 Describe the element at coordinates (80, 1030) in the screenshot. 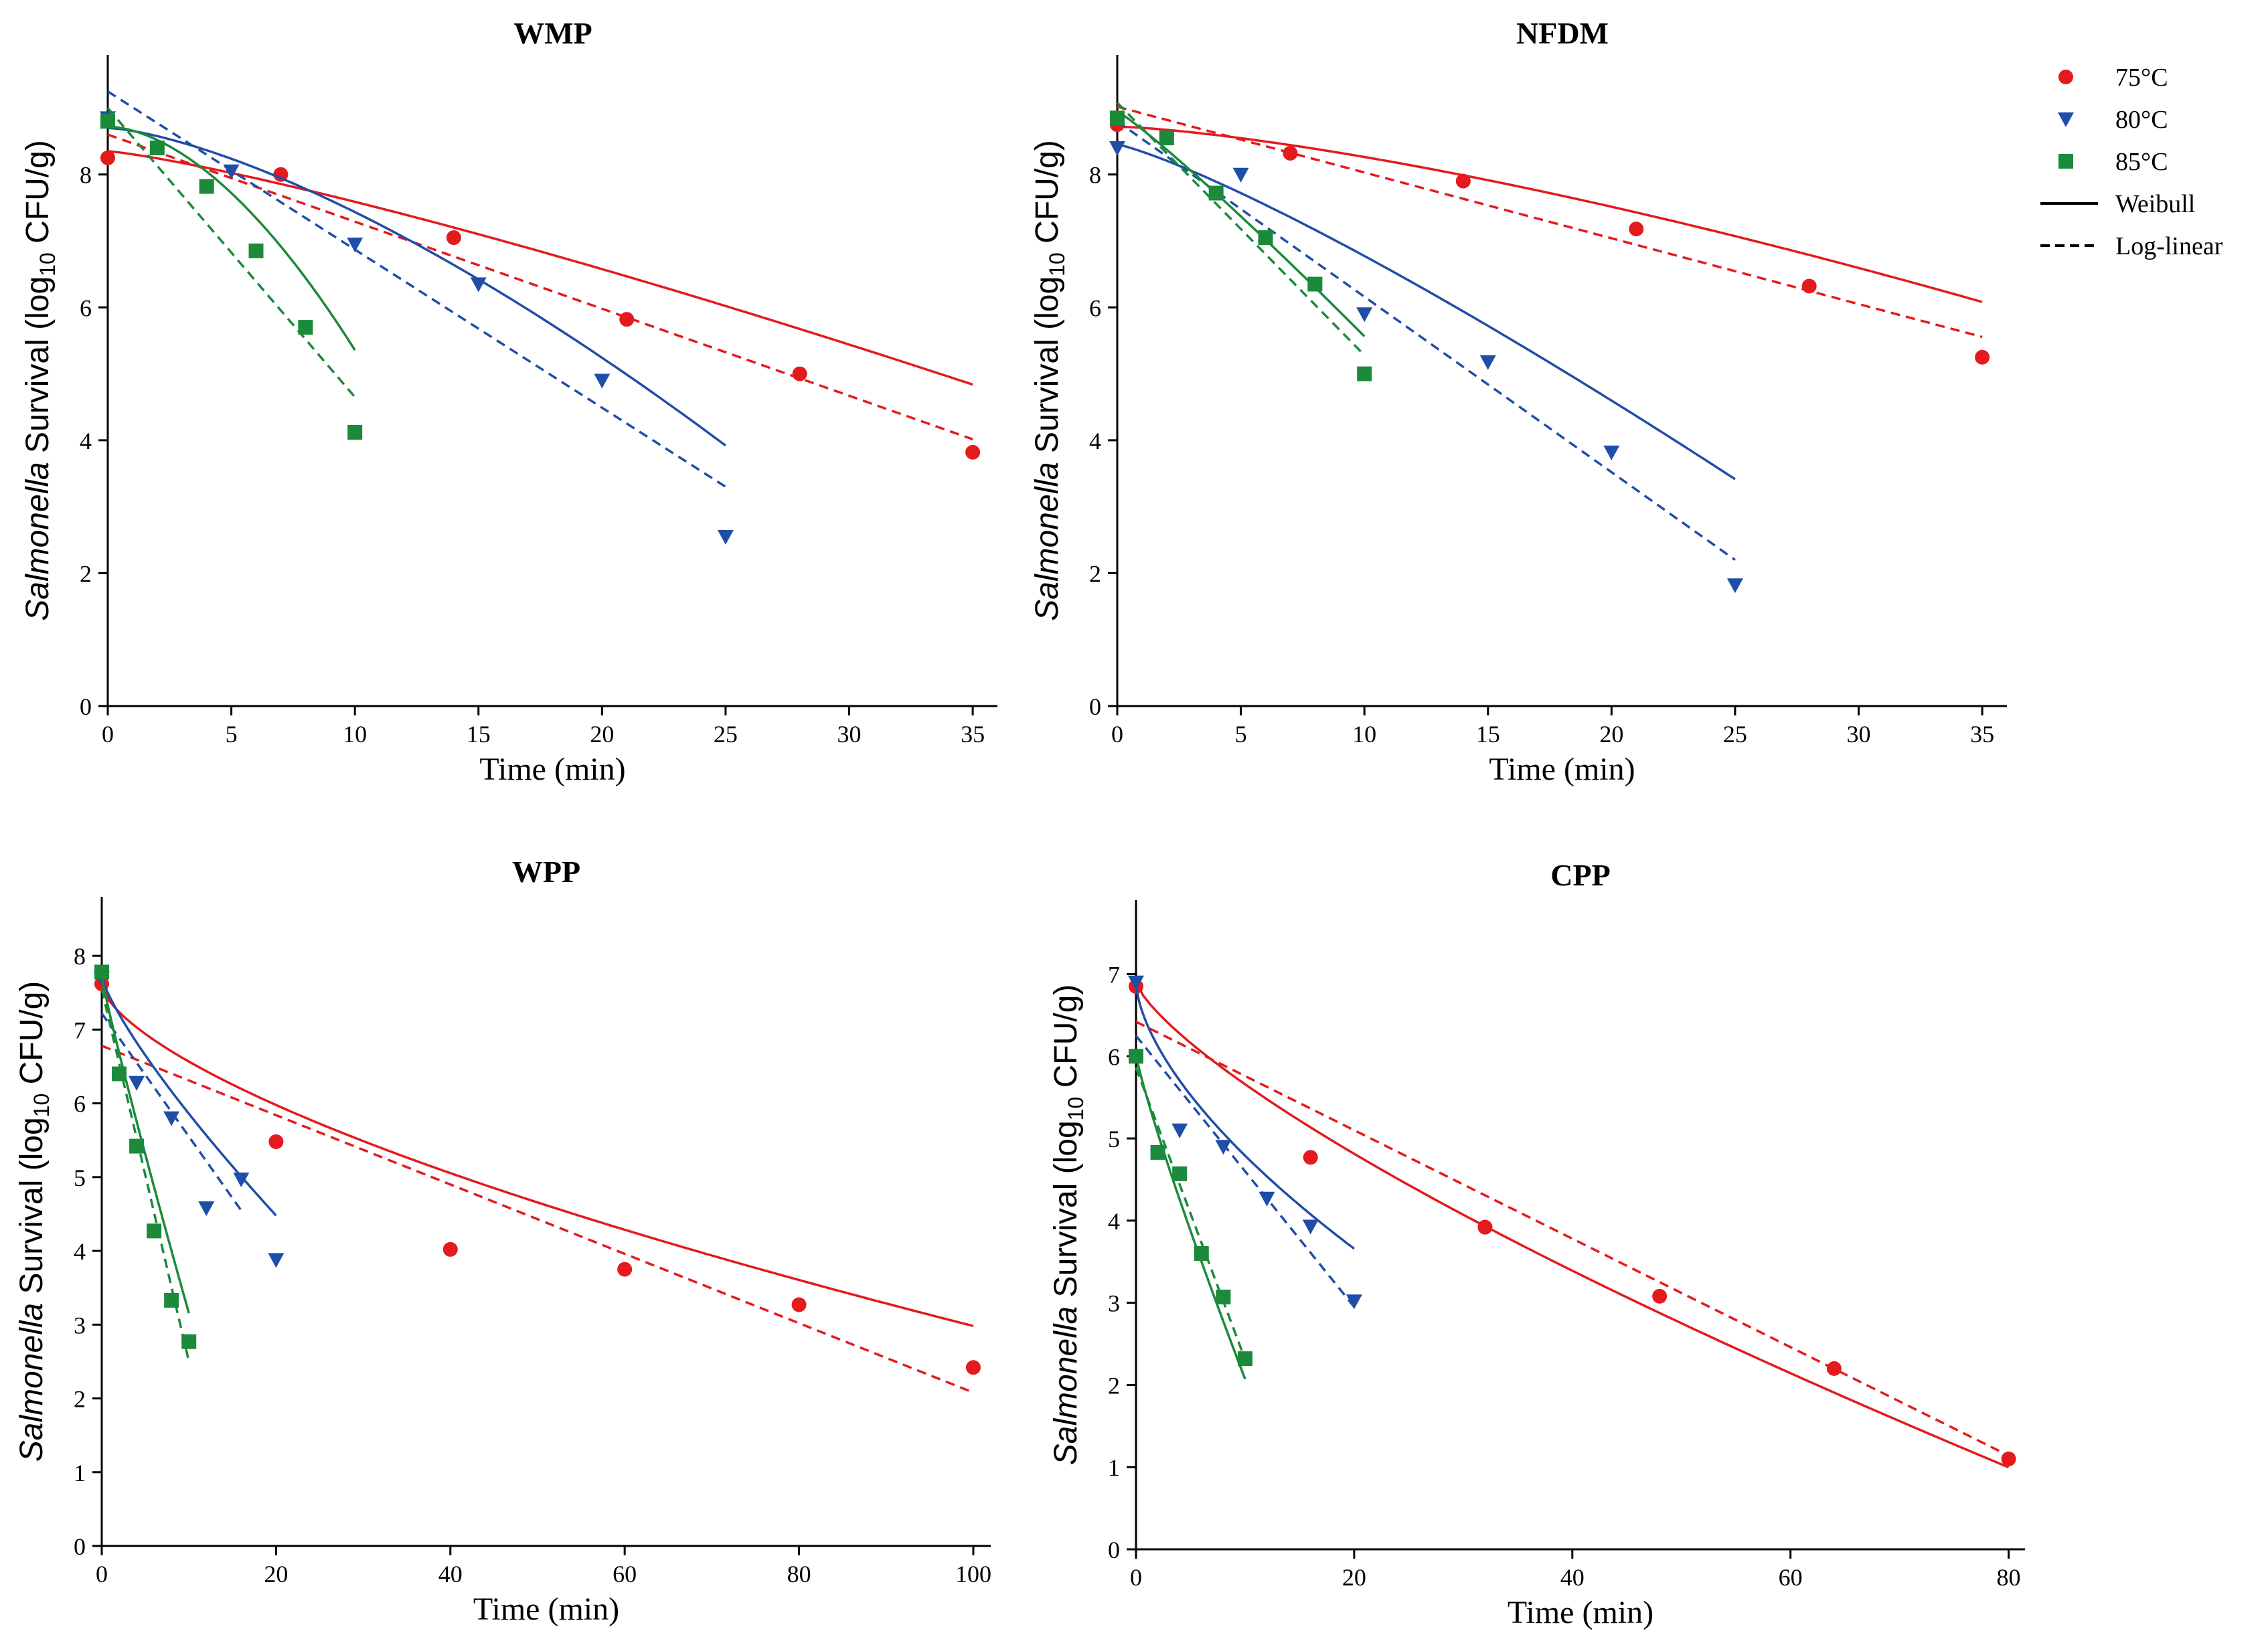

I see `y-tick-label: 7` at that location.